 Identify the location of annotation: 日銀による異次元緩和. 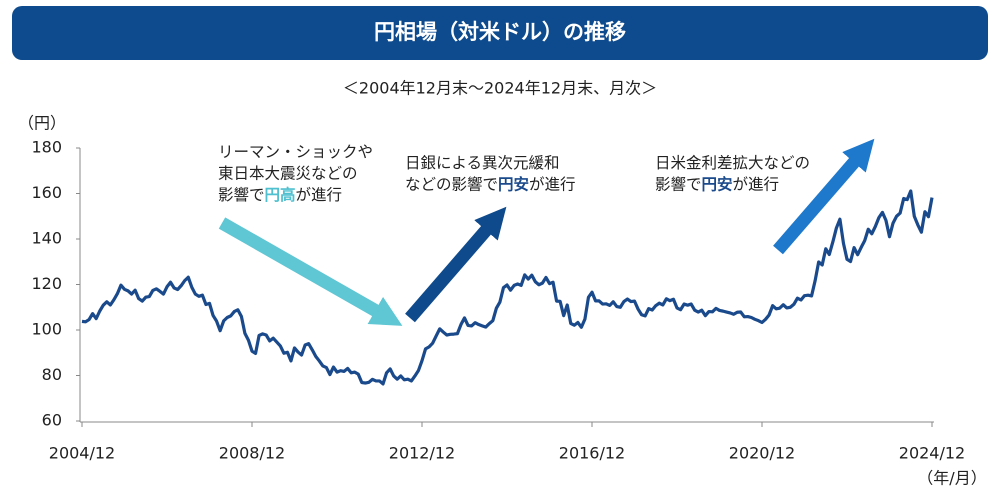
(482, 163).